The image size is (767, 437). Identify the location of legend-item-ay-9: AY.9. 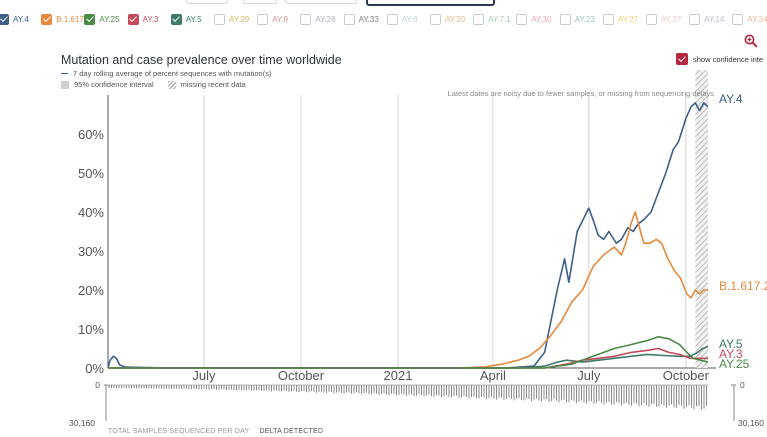
(272, 19).